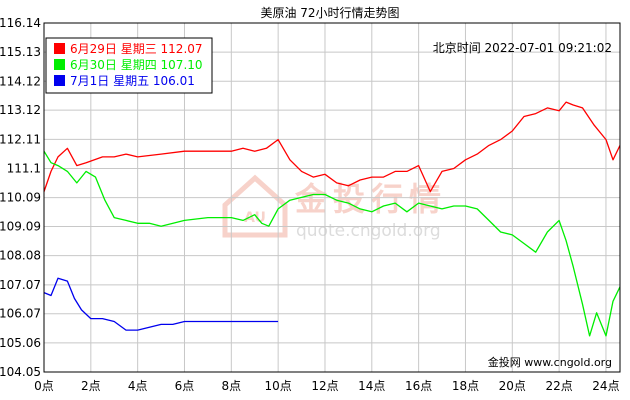  What do you see at coordinates (255, 206) in the screenshot?
I see `logo-icon` at bounding box center [255, 206].